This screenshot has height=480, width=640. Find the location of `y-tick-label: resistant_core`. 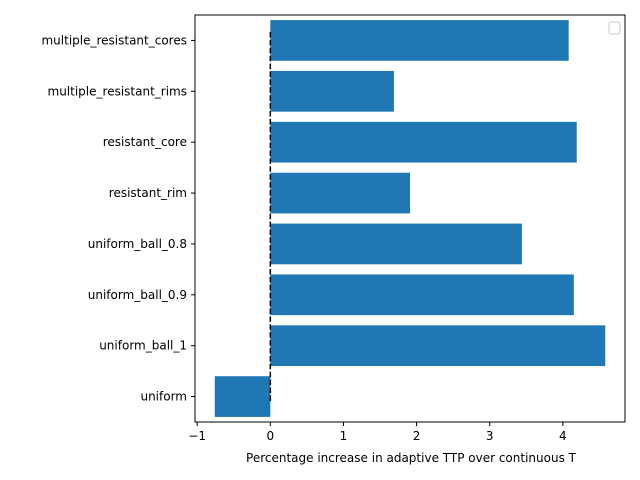

y-tick-label: resistant_core is located at coordinates (145, 142).